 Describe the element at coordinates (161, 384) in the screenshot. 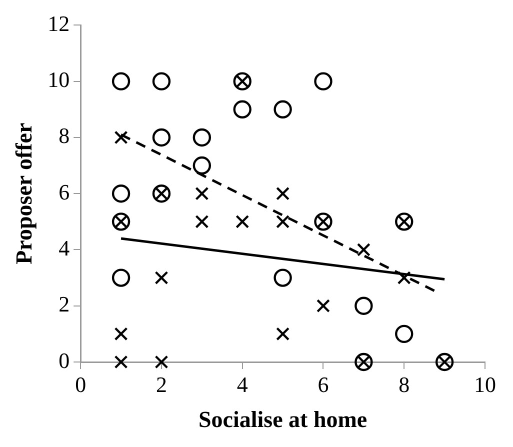

I see `x-tick-label: 2` at that location.